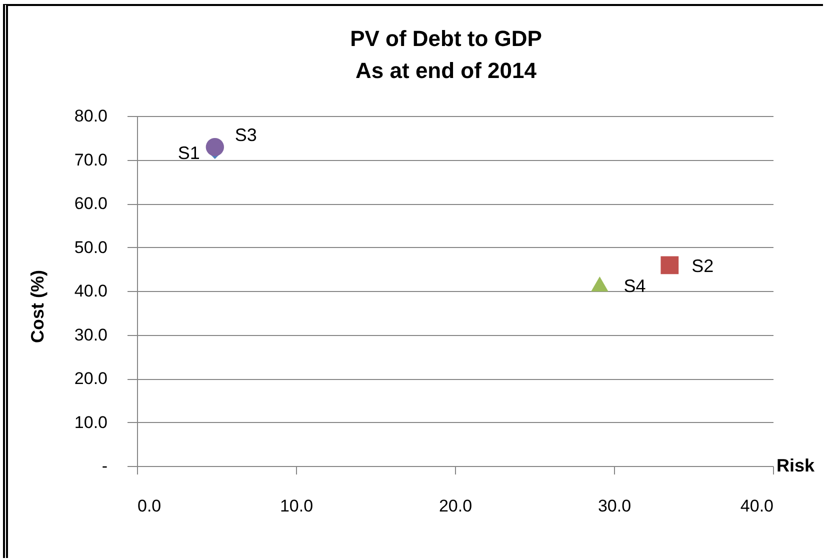  What do you see at coordinates (91, 160) in the screenshot?
I see `y-tick-label: 70.0` at bounding box center [91, 160].